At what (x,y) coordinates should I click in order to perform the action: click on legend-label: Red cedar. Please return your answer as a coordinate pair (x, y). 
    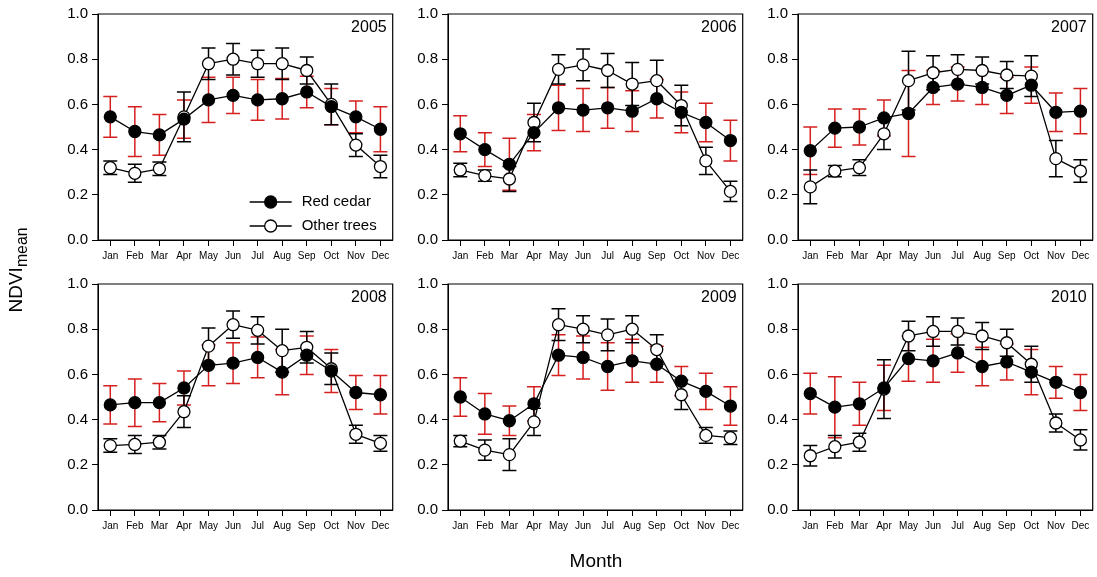
    Looking at the image, I should click on (336, 201).